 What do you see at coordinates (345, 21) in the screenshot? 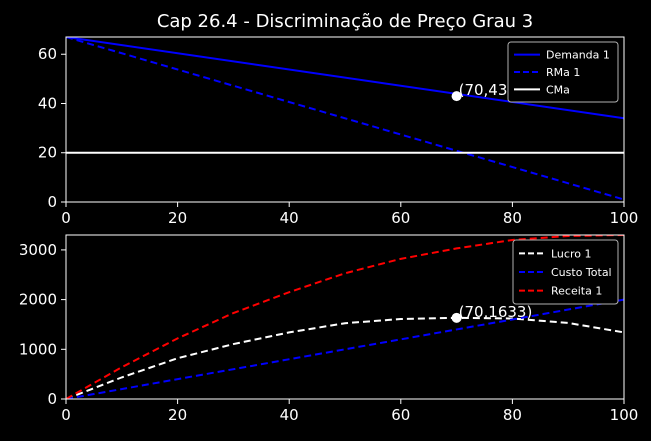
I see `chart-title: Cap 26.4 - Discriminação de Preço Grau 3` at bounding box center [345, 21].